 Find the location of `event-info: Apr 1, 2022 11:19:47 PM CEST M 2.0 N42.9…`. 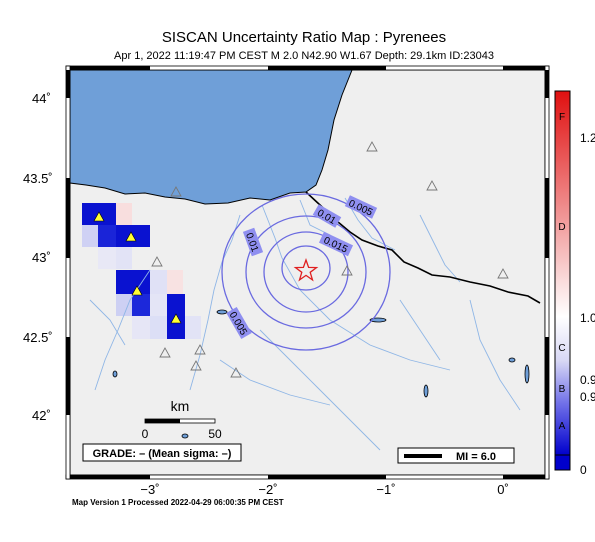

event-info: Apr 1, 2022 11:19:47 PM CEST M 2.0 N42.9… is located at coordinates (304, 56).